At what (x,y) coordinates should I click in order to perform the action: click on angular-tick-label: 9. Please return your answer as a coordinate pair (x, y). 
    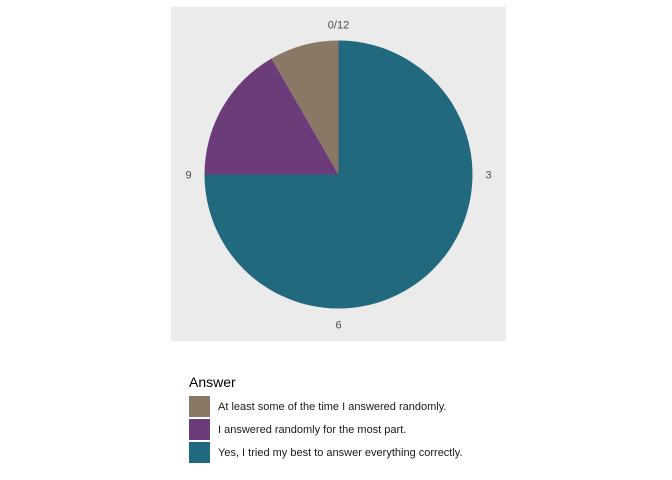
    Looking at the image, I should click on (188, 176).